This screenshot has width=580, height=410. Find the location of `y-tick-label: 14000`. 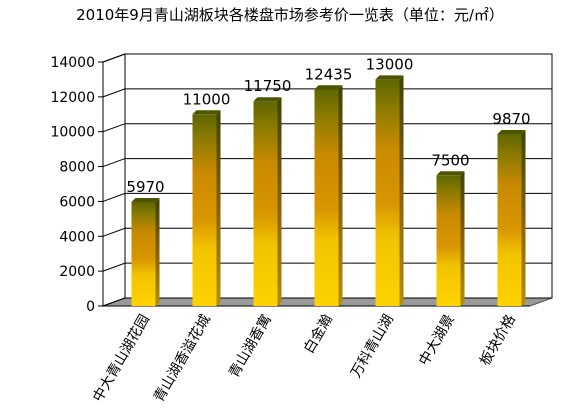

y-tick-label: 14000 is located at coordinates (72, 63).